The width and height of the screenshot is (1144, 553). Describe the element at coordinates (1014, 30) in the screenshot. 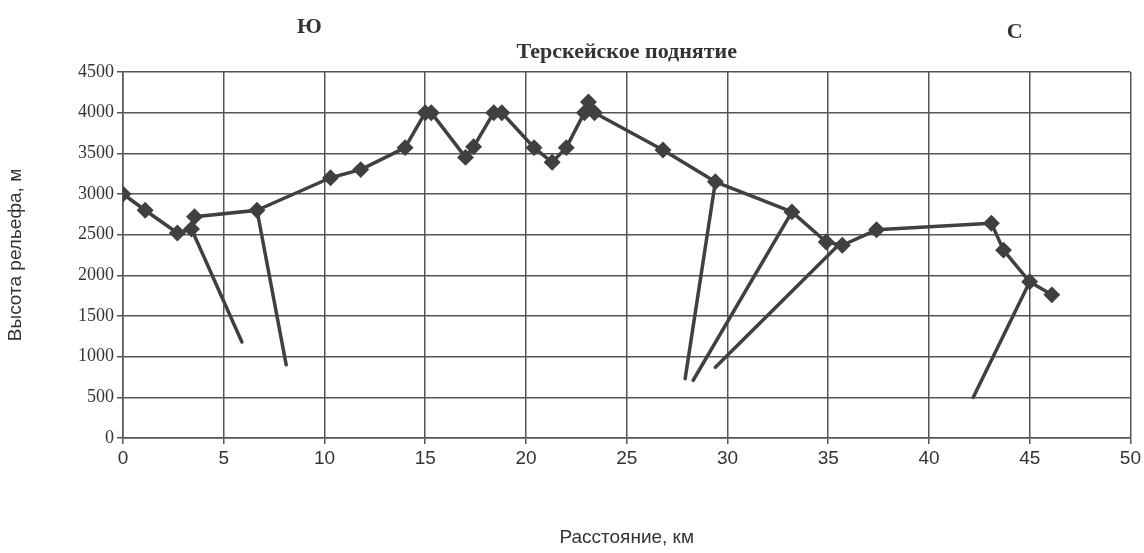

I see `text: С` at that location.